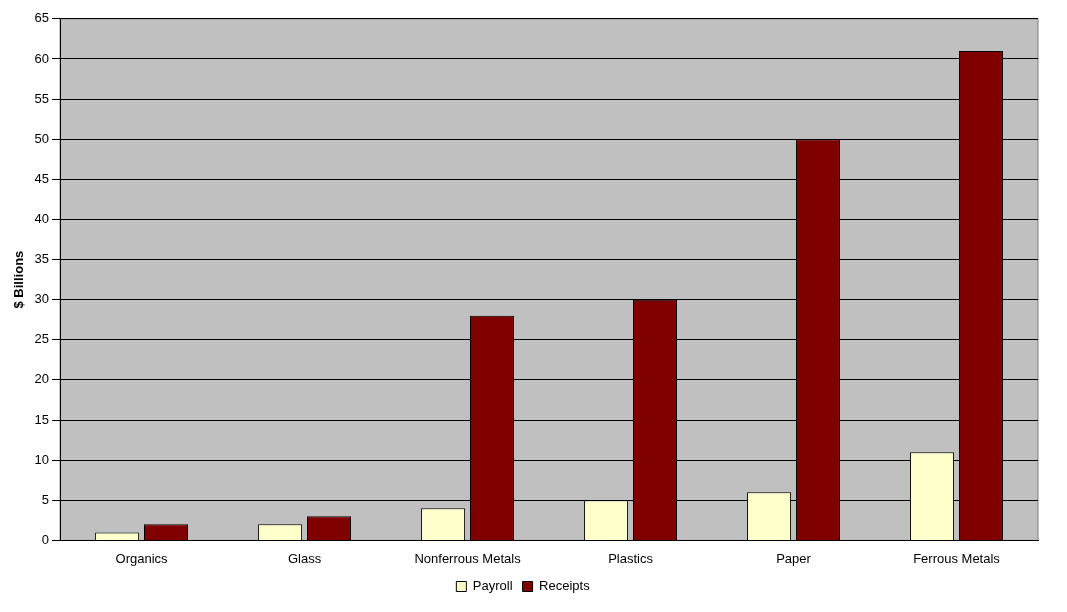 This screenshot has width=1067, height=612. Describe the element at coordinates (45, 499) in the screenshot. I see `y-tick-label: 5` at that location.